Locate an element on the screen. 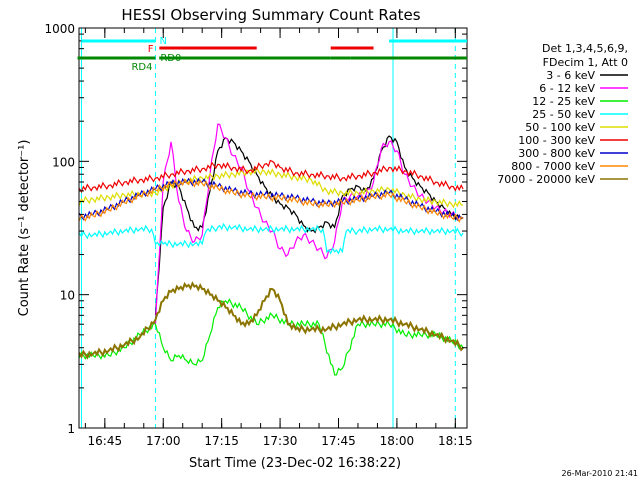 The height and width of the screenshot is (484, 640). legend-header-line-1: Det 1,3,4,5,6,9, is located at coordinates (585, 48).